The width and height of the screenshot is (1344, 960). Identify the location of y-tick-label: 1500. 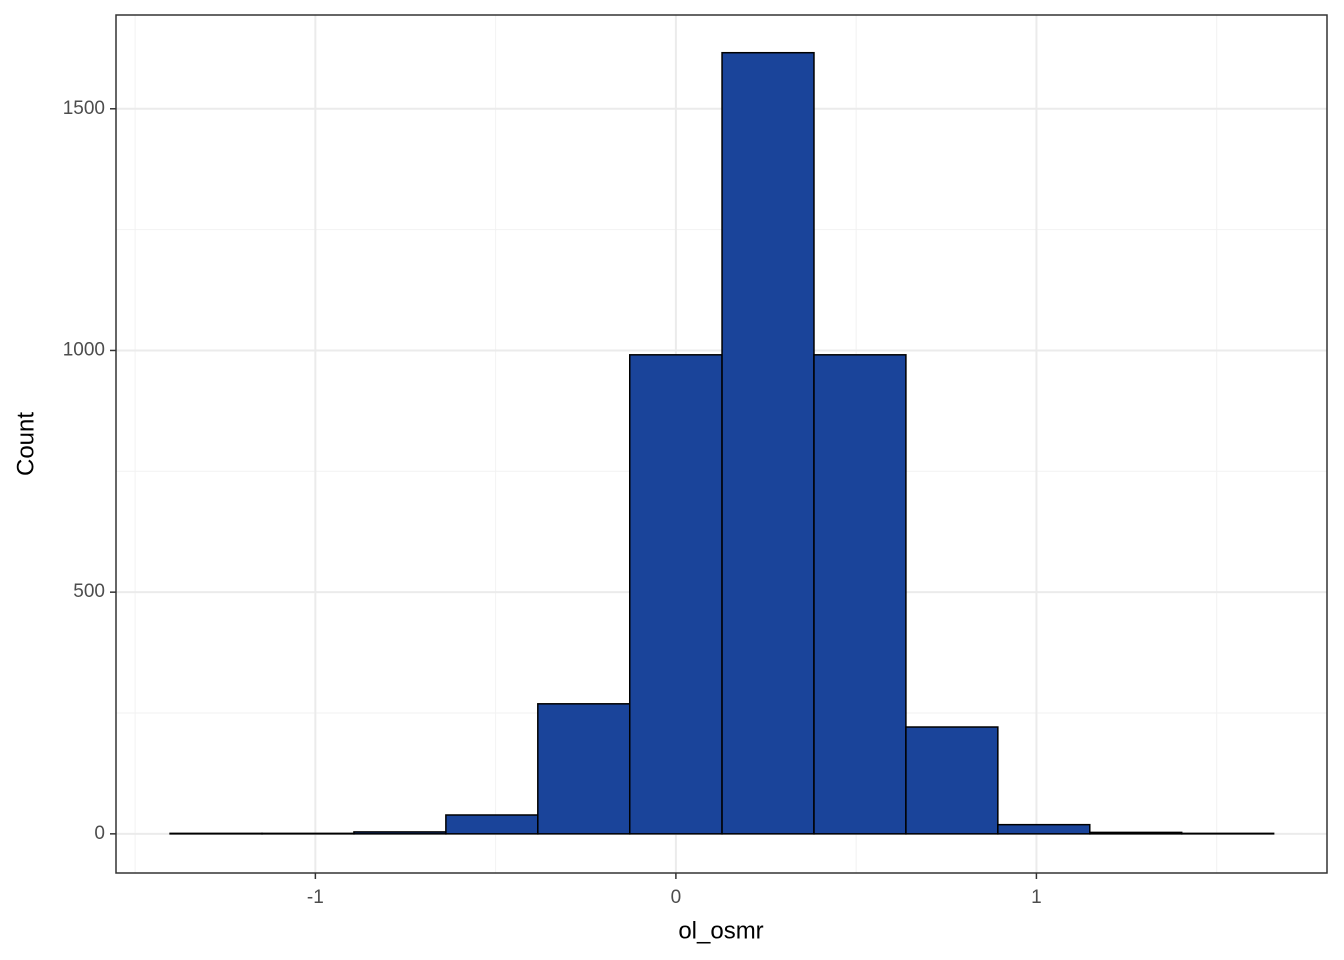
(84, 108).